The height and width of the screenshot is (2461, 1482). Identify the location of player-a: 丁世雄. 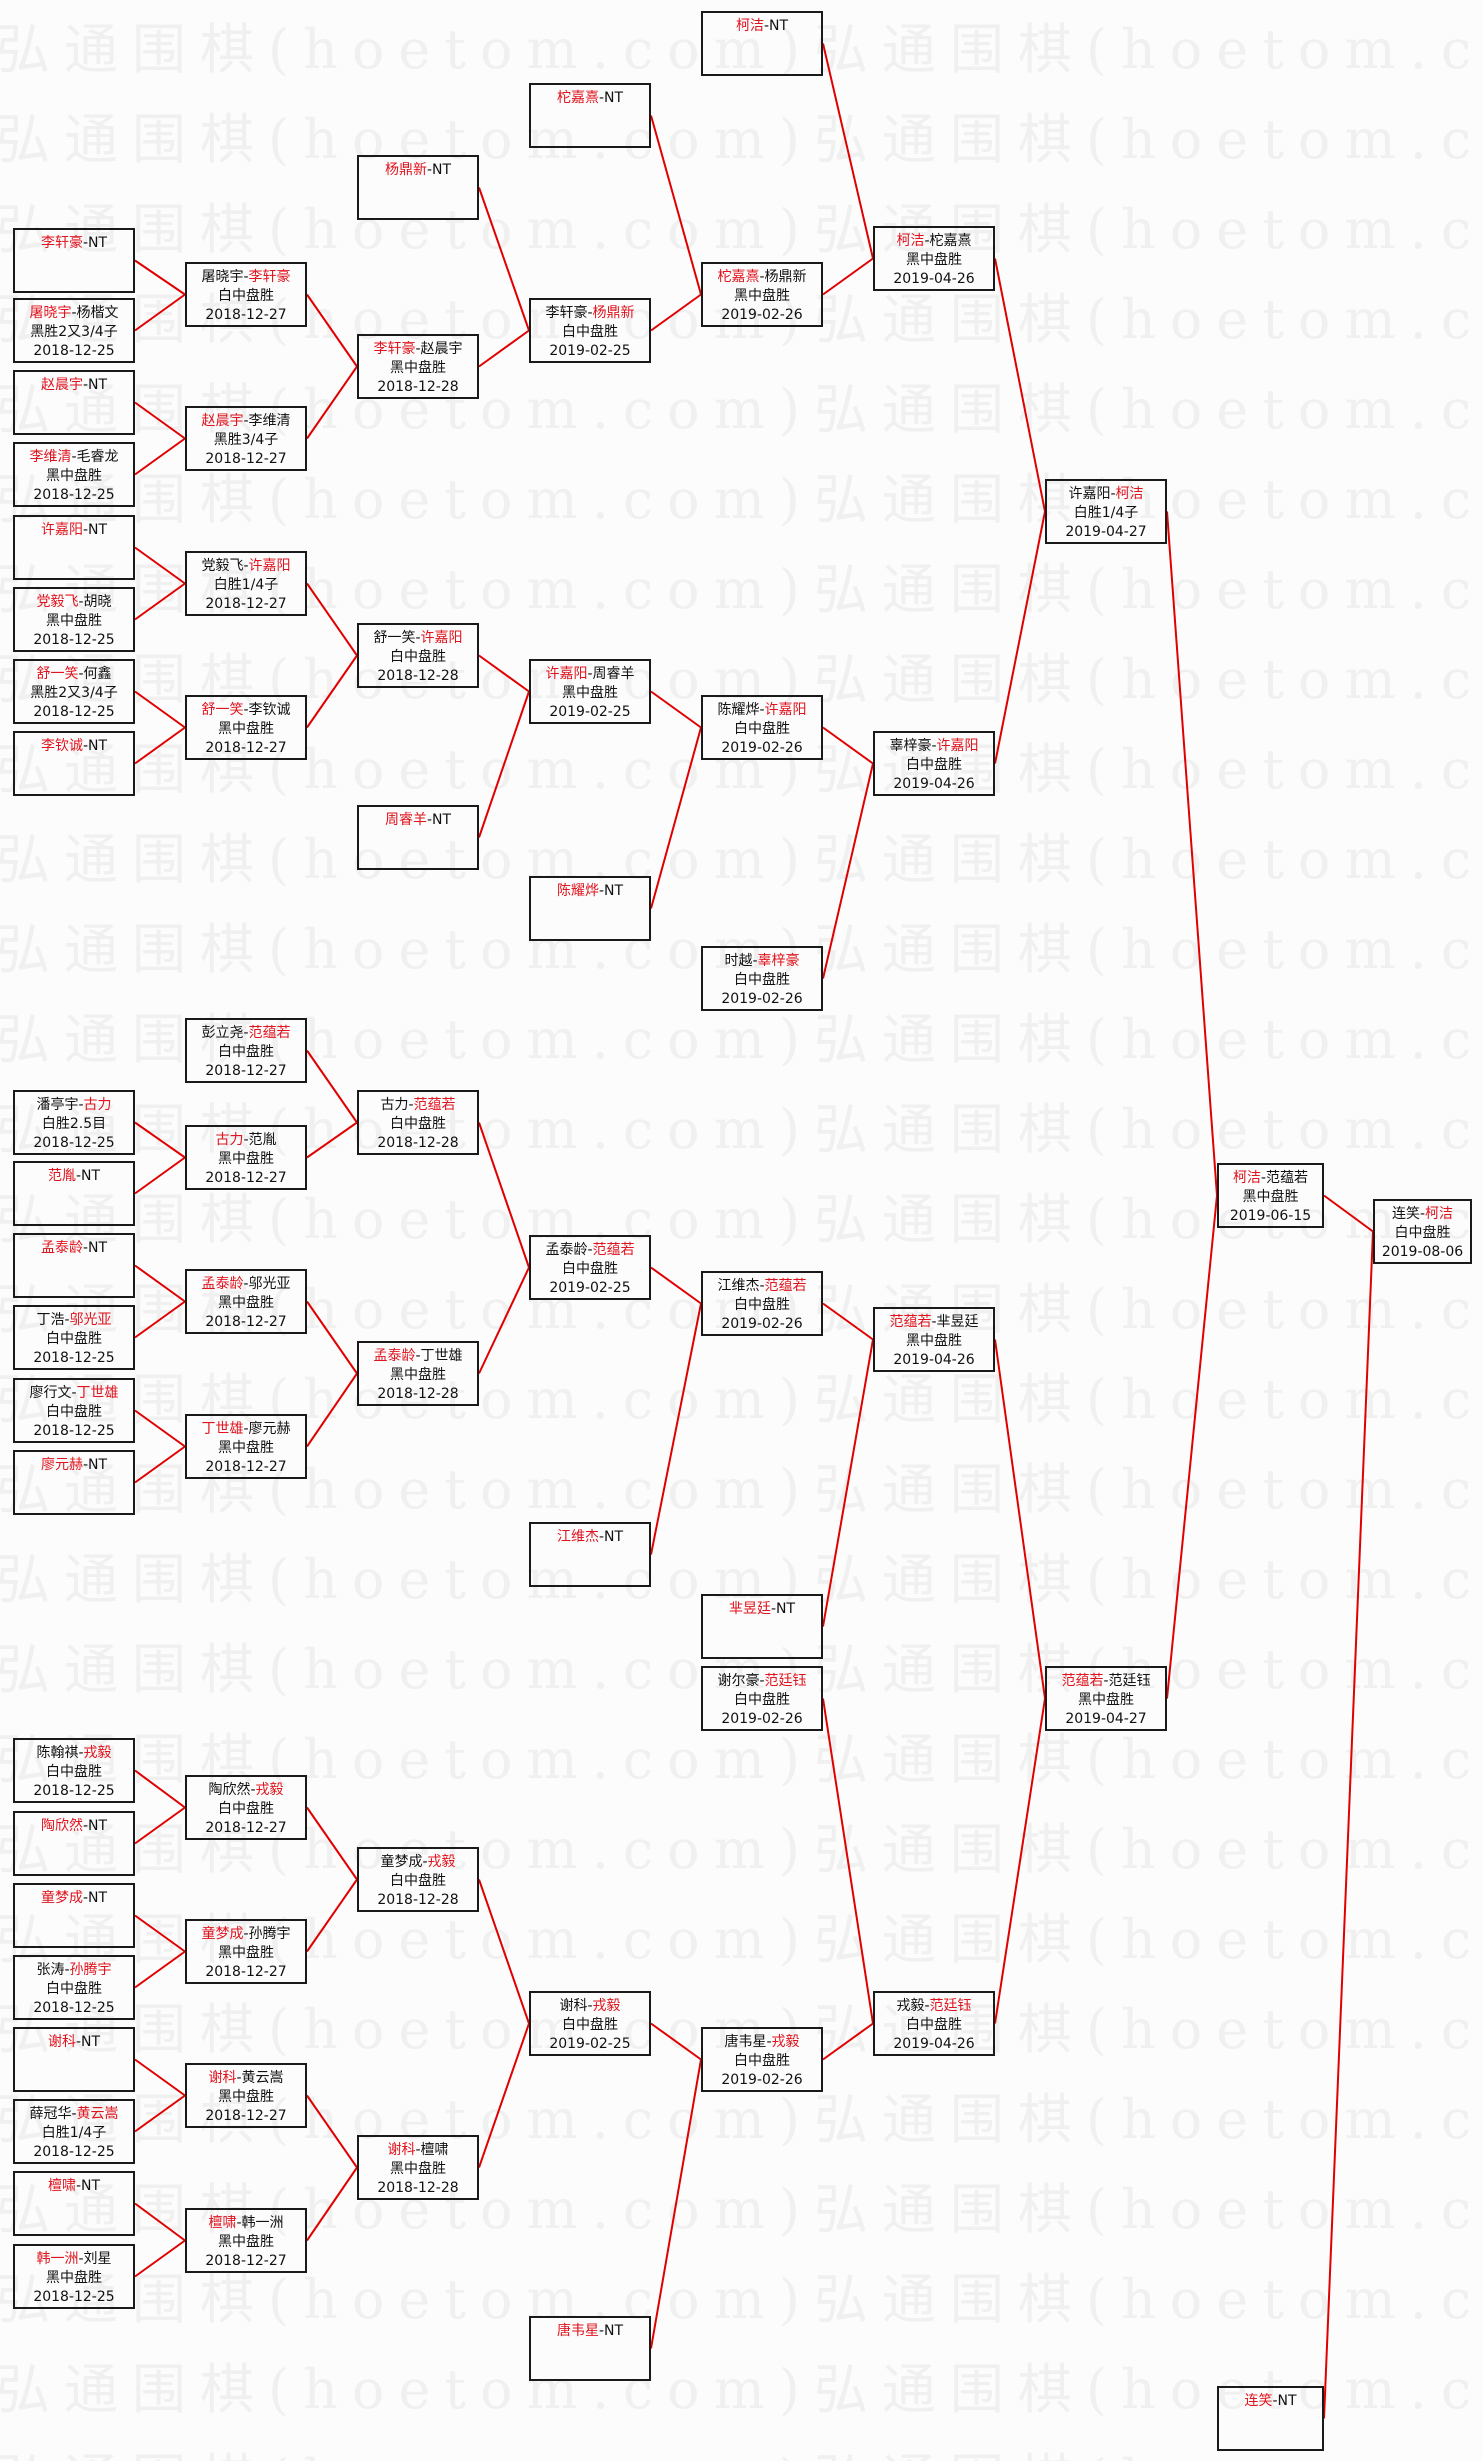
(222, 1429).